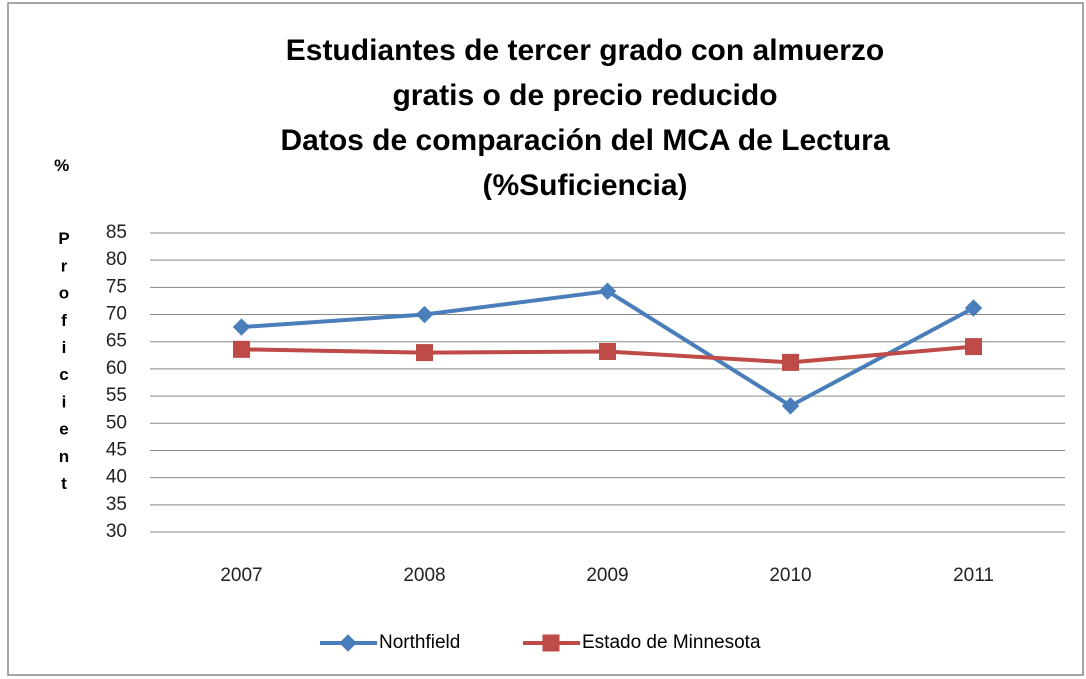 This screenshot has height=679, width=1086. I want to click on y-tick-label: 30, so click(116, 531).